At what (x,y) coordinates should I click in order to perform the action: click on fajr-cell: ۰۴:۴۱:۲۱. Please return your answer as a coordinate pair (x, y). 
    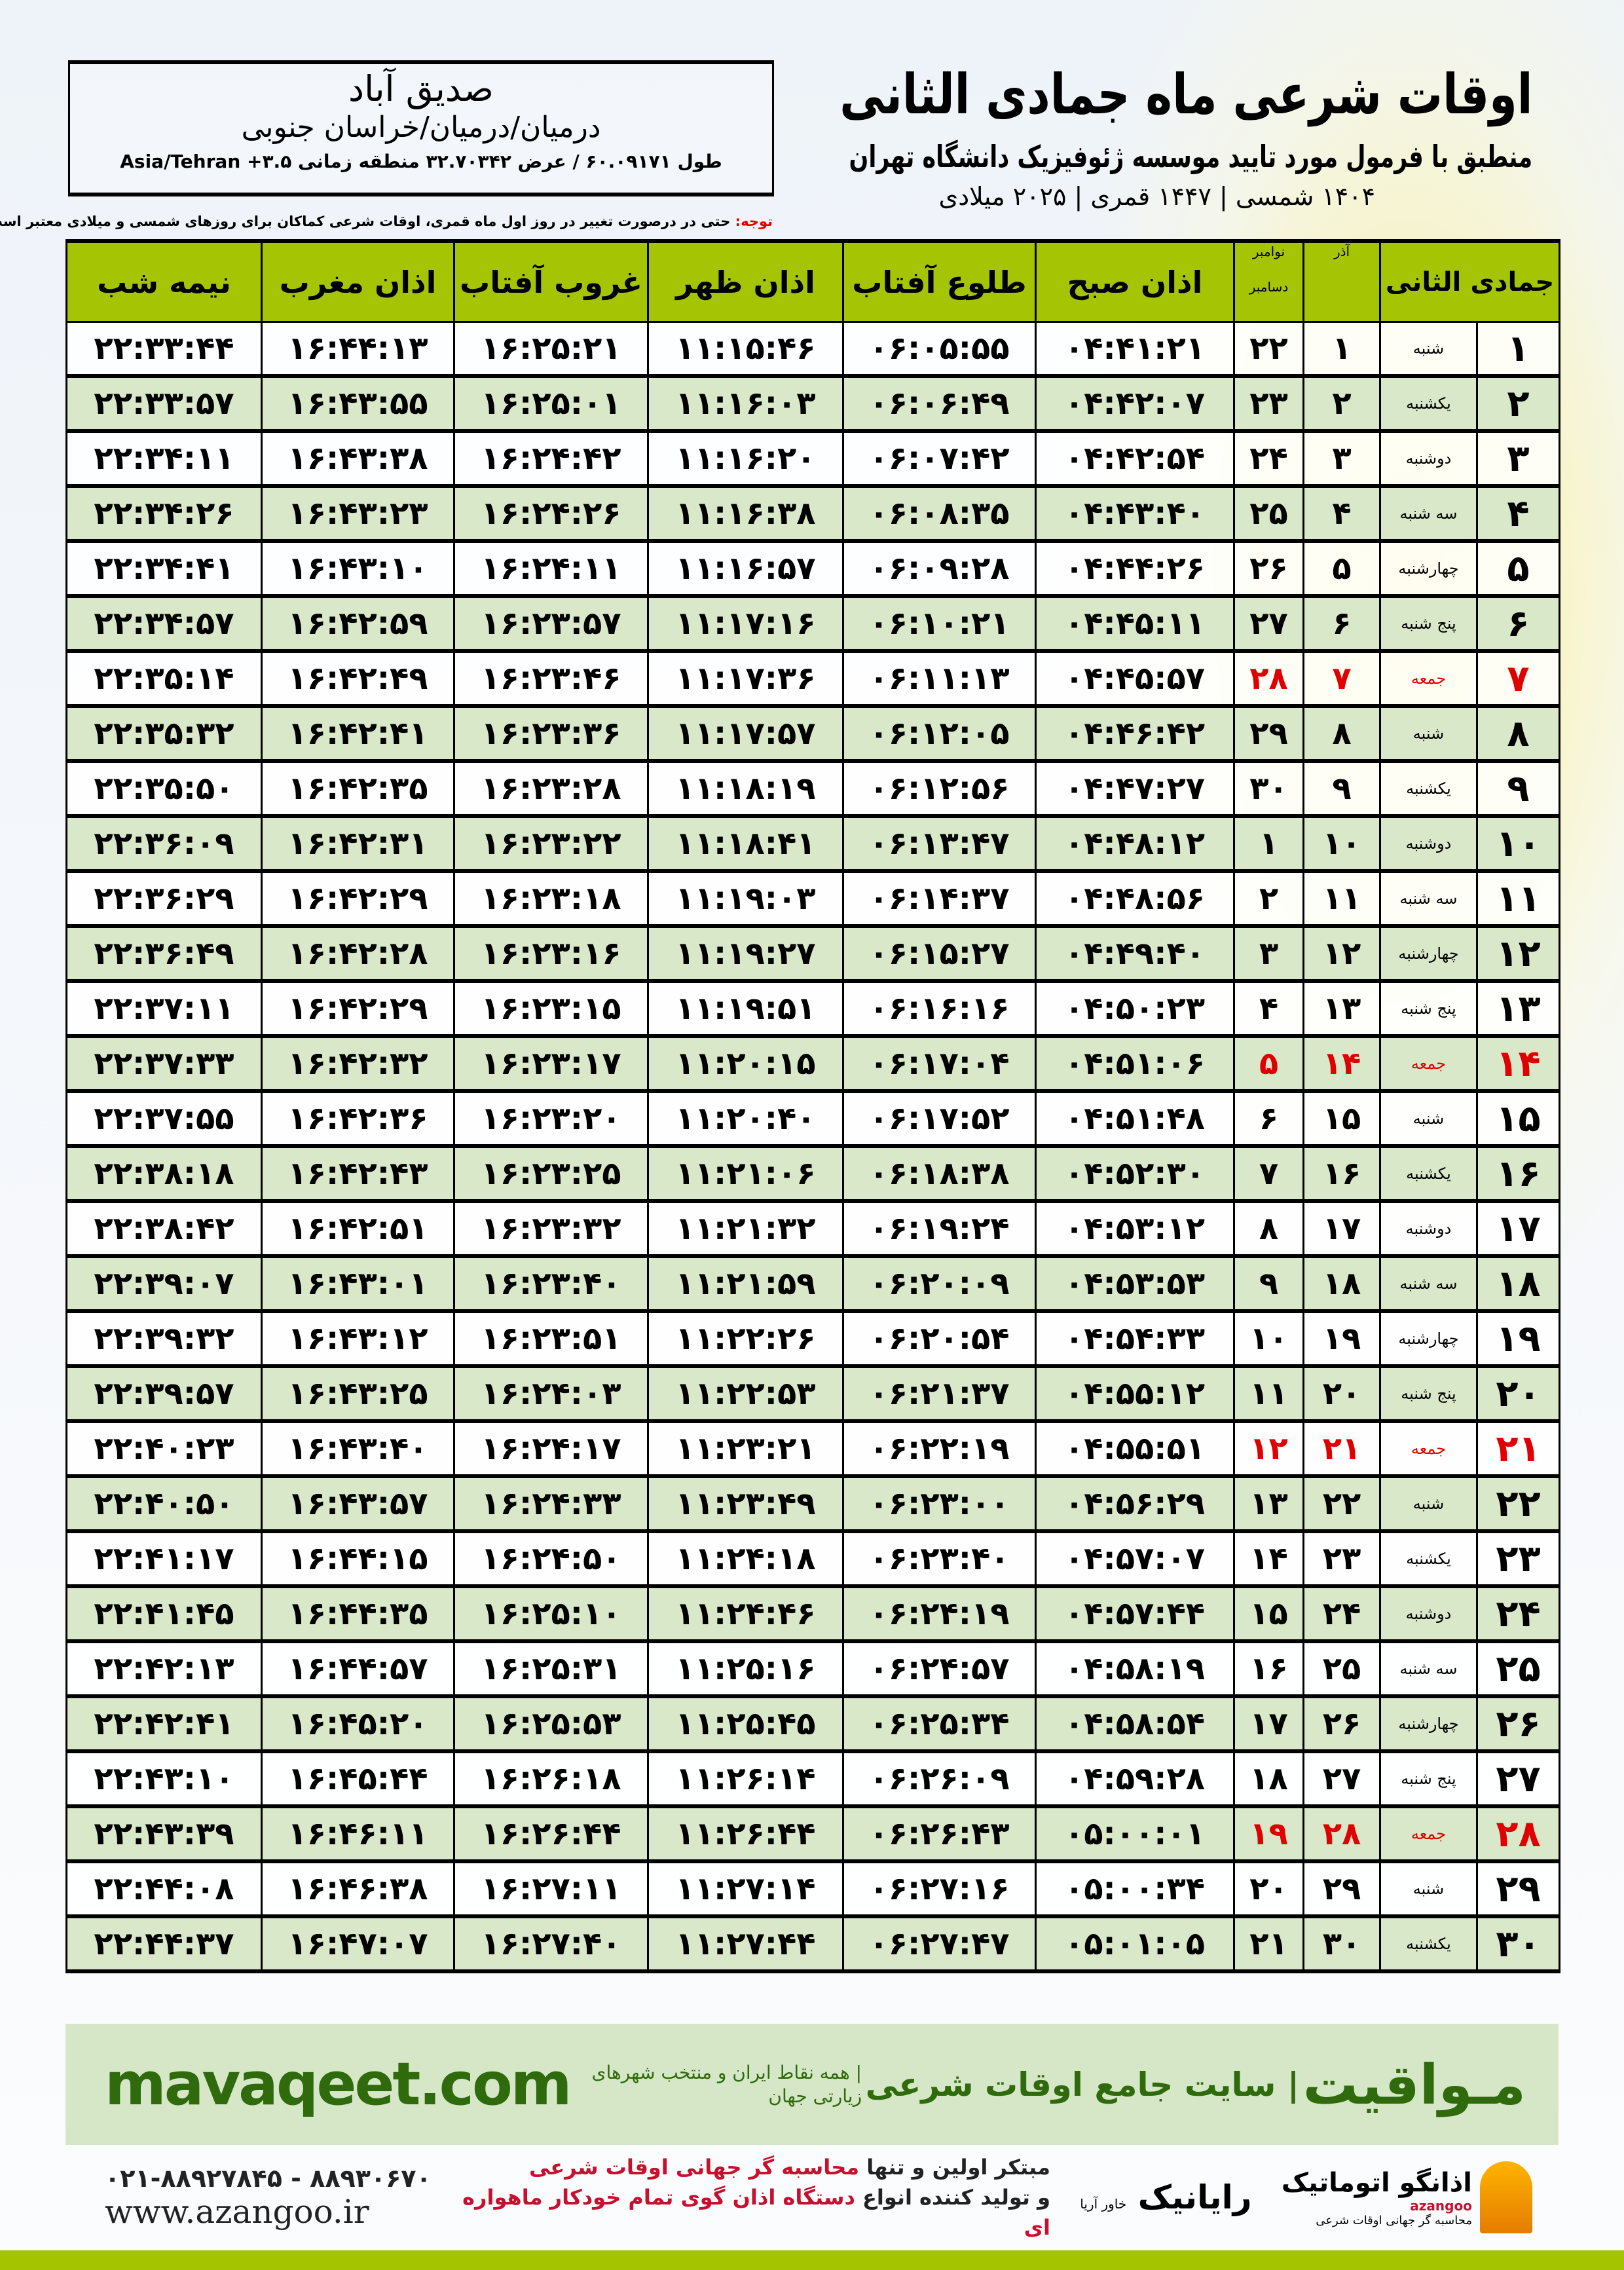
    Looking at the image, I should click on (1135, 349).